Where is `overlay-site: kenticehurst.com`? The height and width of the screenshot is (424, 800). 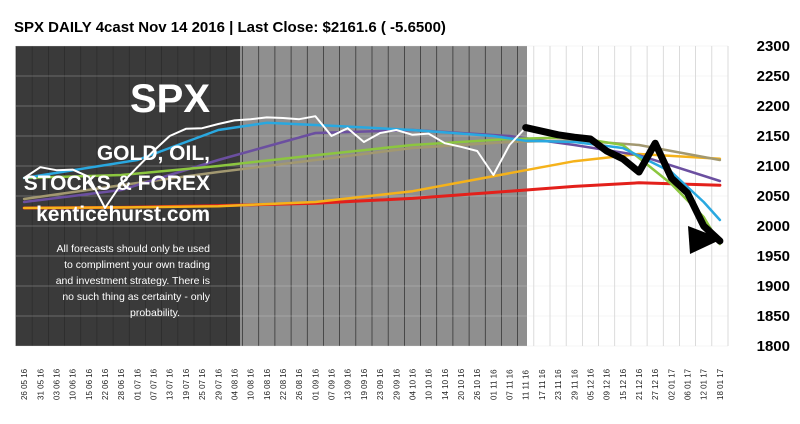 overlay-site: kenticehurst.com is located at coordinates (123, 214).